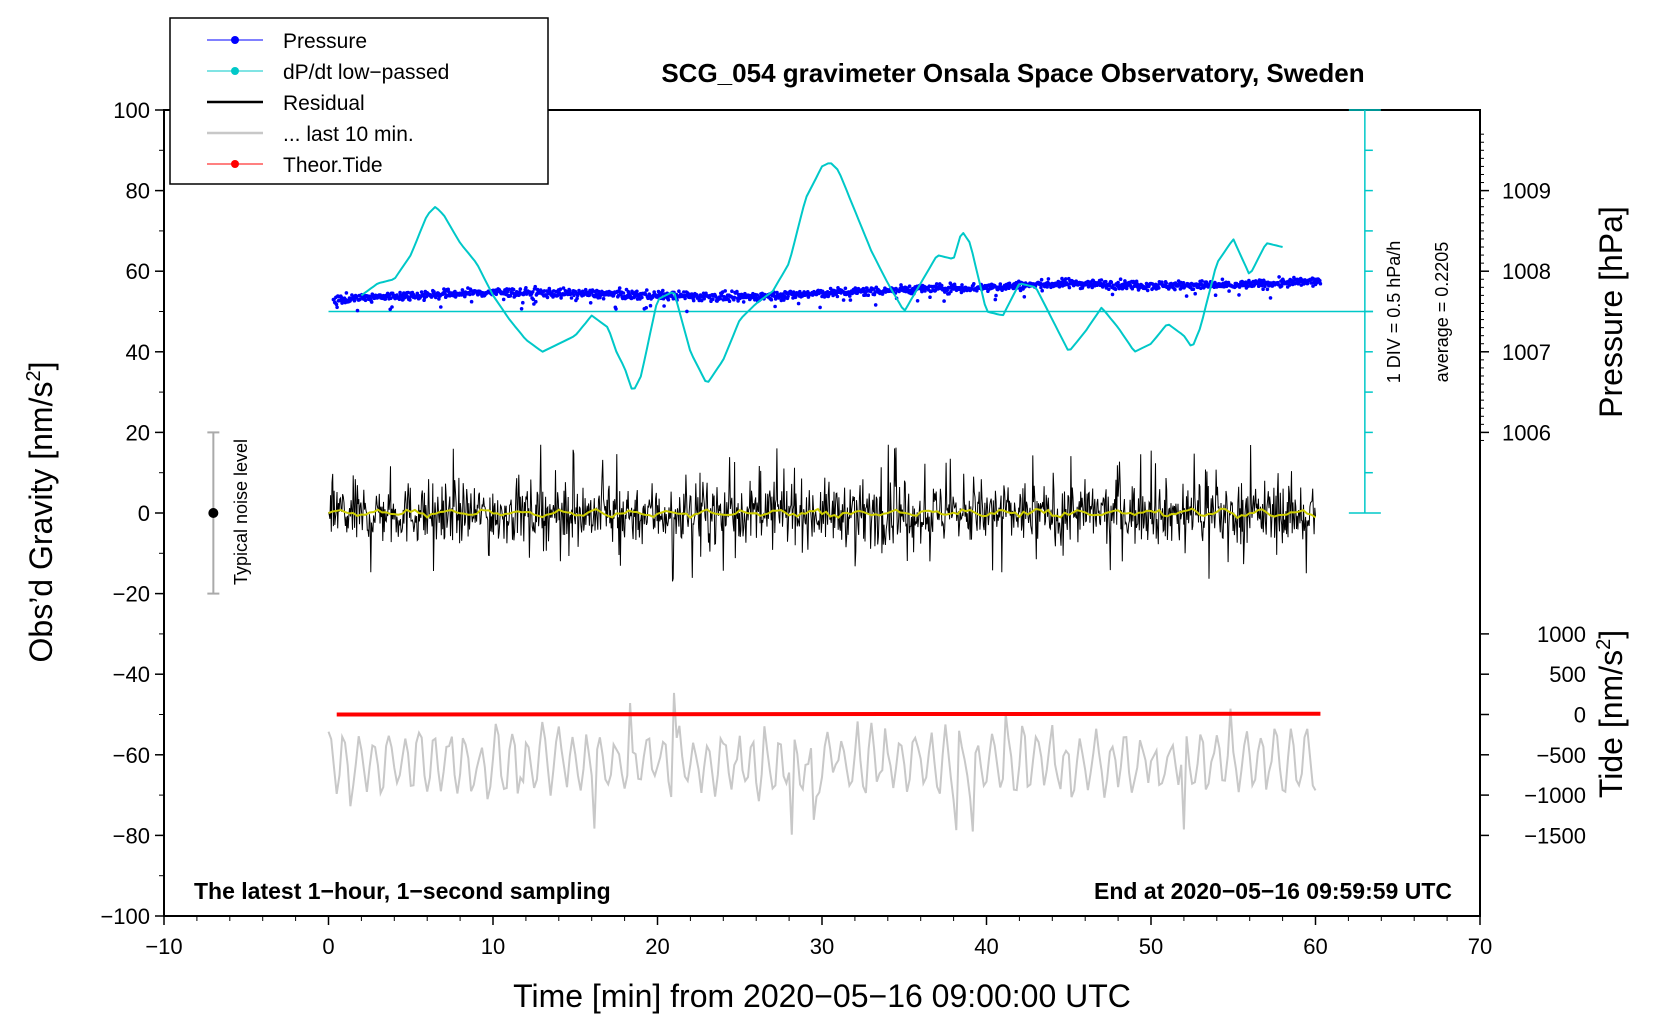 This screenshot has width=1660, height=1020. Describe the element at coordinates (241, 512) in the screenshot. I see `noise-level-label: Typical noise level` at that location.